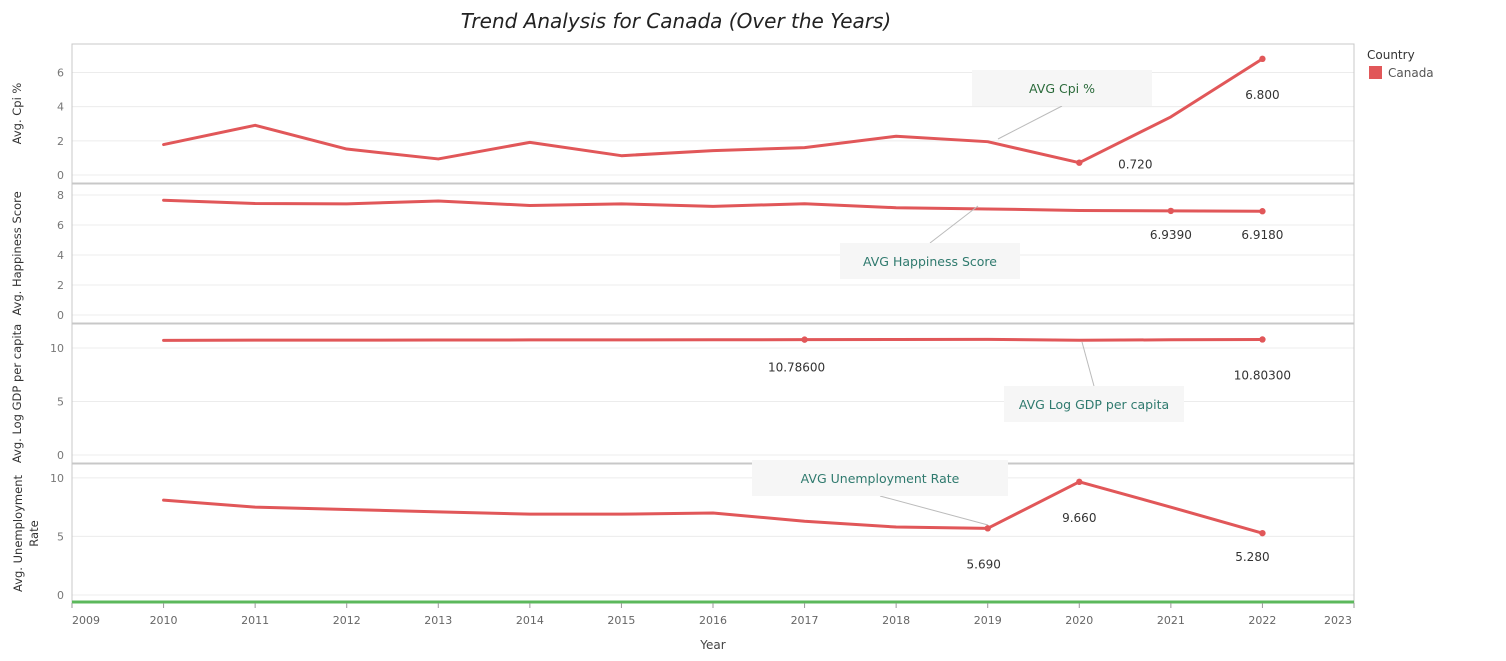 The image size is (1506, 661). Describe the element at coordinates (1135, 165) in the screenshot. I see `data-label: 0.720` at that location.